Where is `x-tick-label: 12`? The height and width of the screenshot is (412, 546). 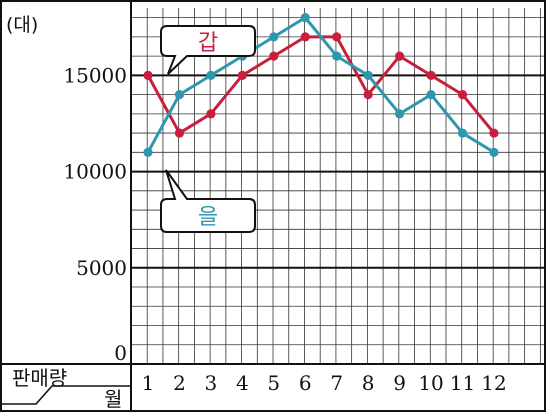
x-tick-label: 12 is located at coordinates (493, 383).